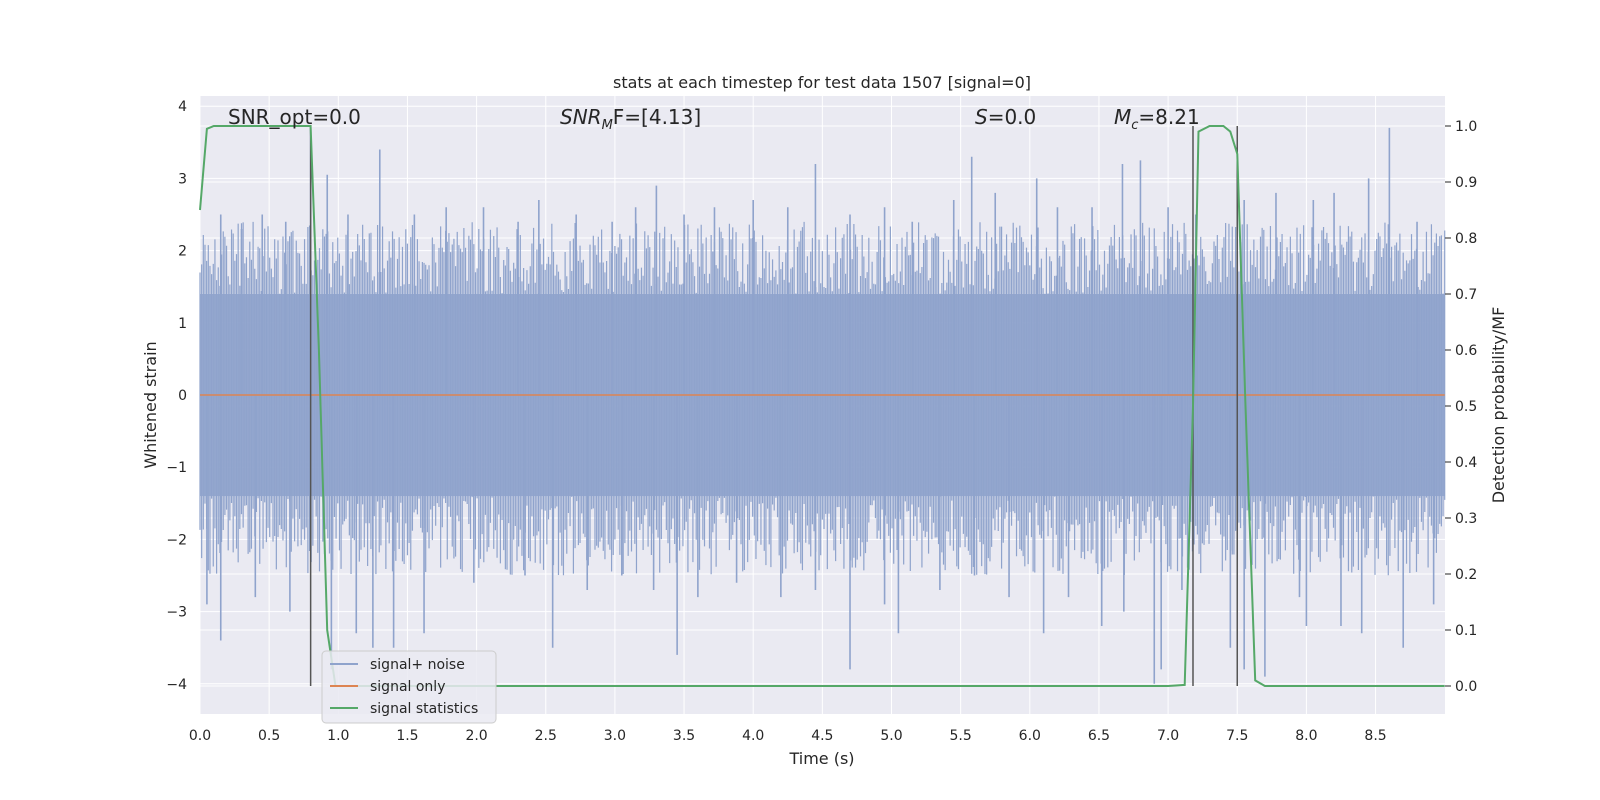 This screenshot has width=1600, height=800. I want to click on x-axis-label: Time (s), so click(821, 758).